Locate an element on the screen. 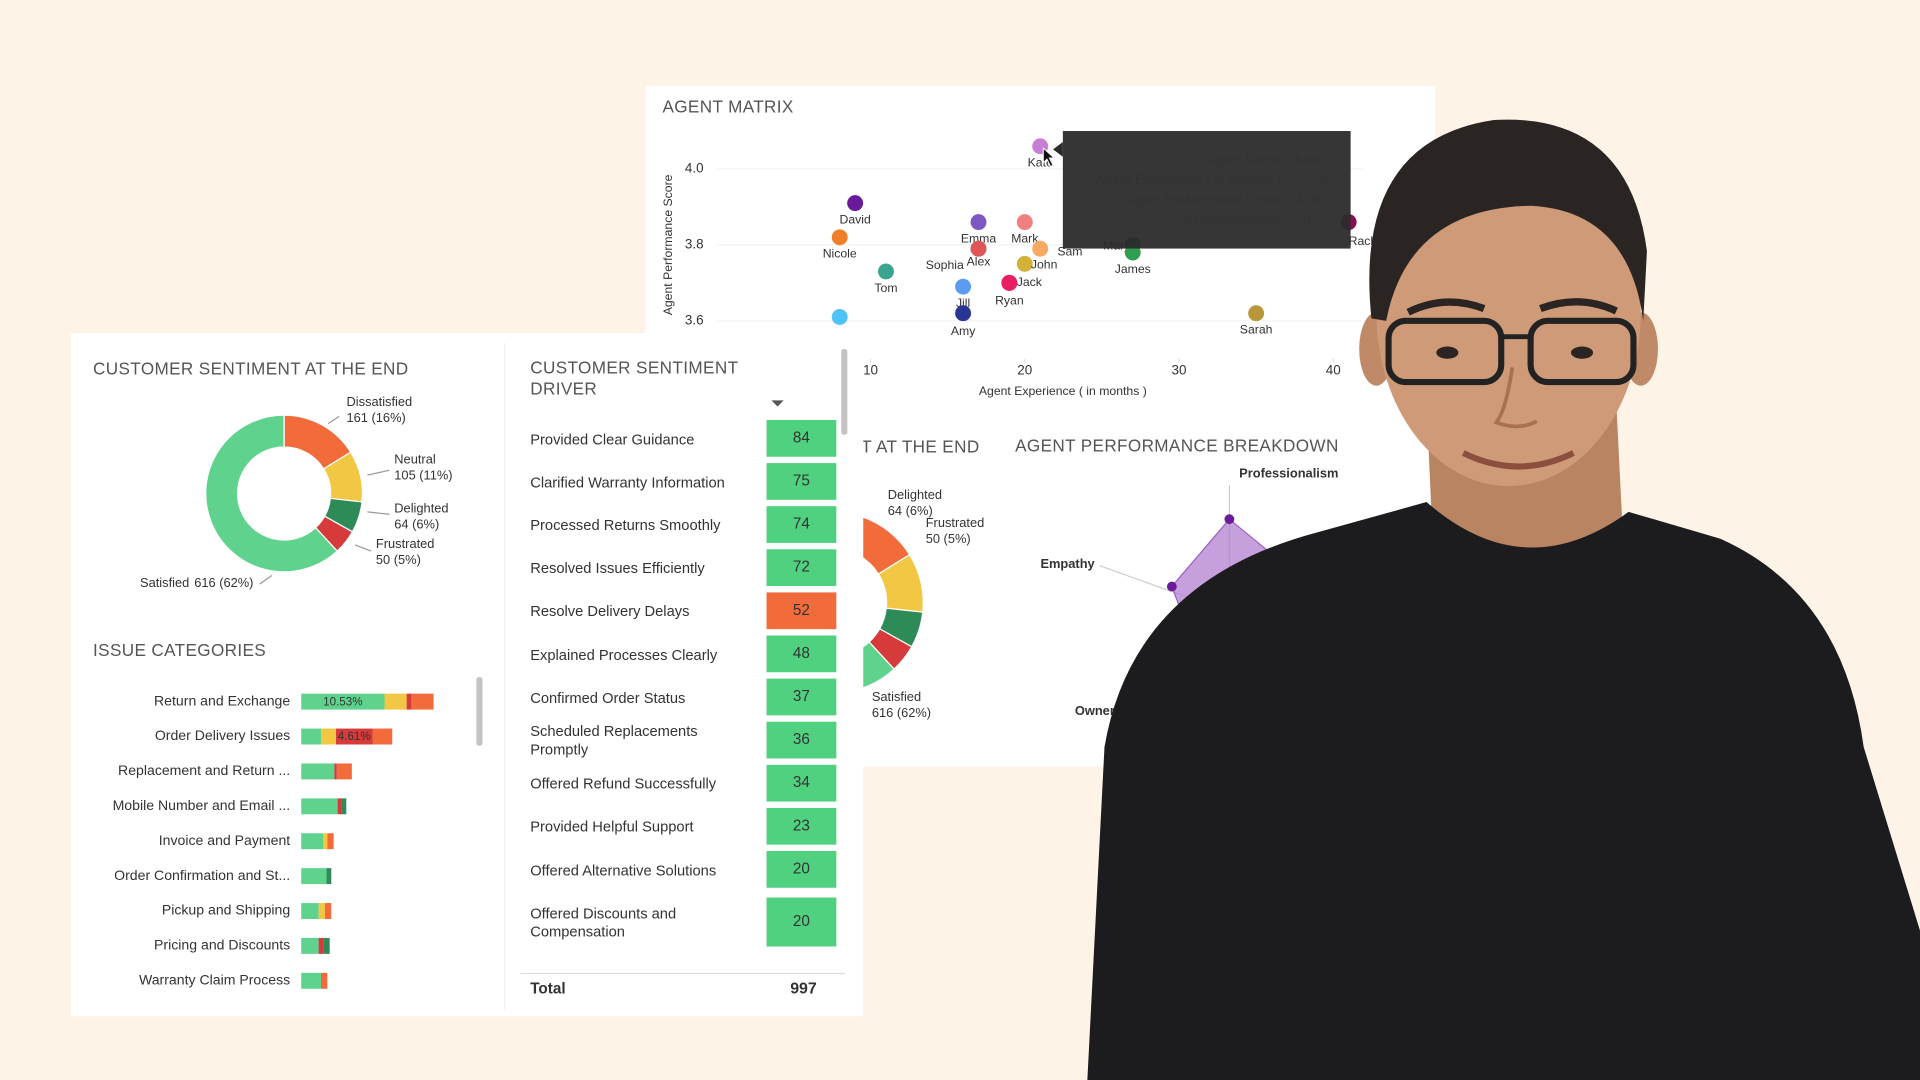  driver-value: 74 is located at coordinates (802, 524).